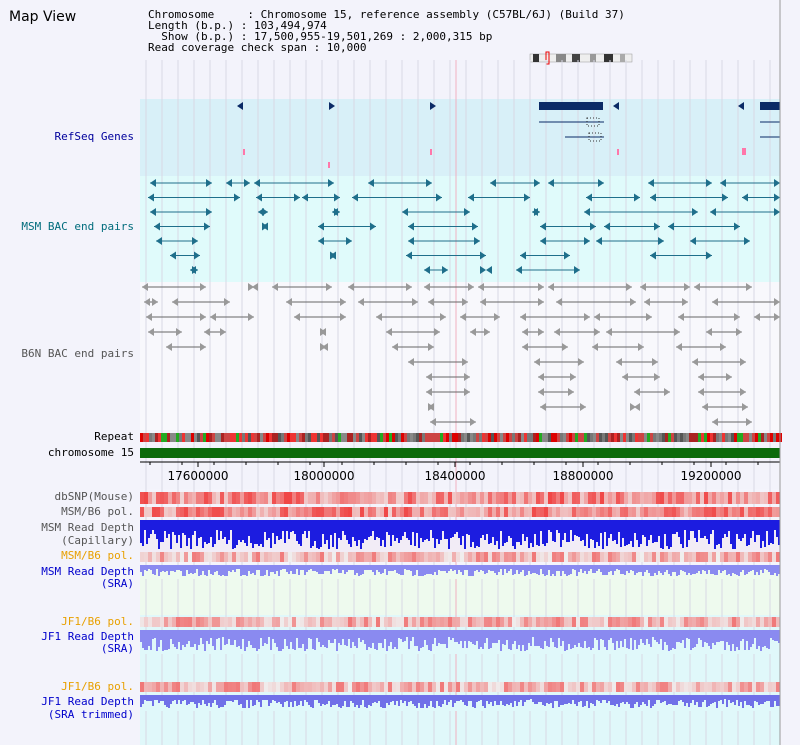 This screenshot has width=800, height=745. What do you see at coordinates (94, 496) in the screenshot?
I see `track-label-dbsnp: dbSNP(Mouse)` at bounding box center [94, 496].